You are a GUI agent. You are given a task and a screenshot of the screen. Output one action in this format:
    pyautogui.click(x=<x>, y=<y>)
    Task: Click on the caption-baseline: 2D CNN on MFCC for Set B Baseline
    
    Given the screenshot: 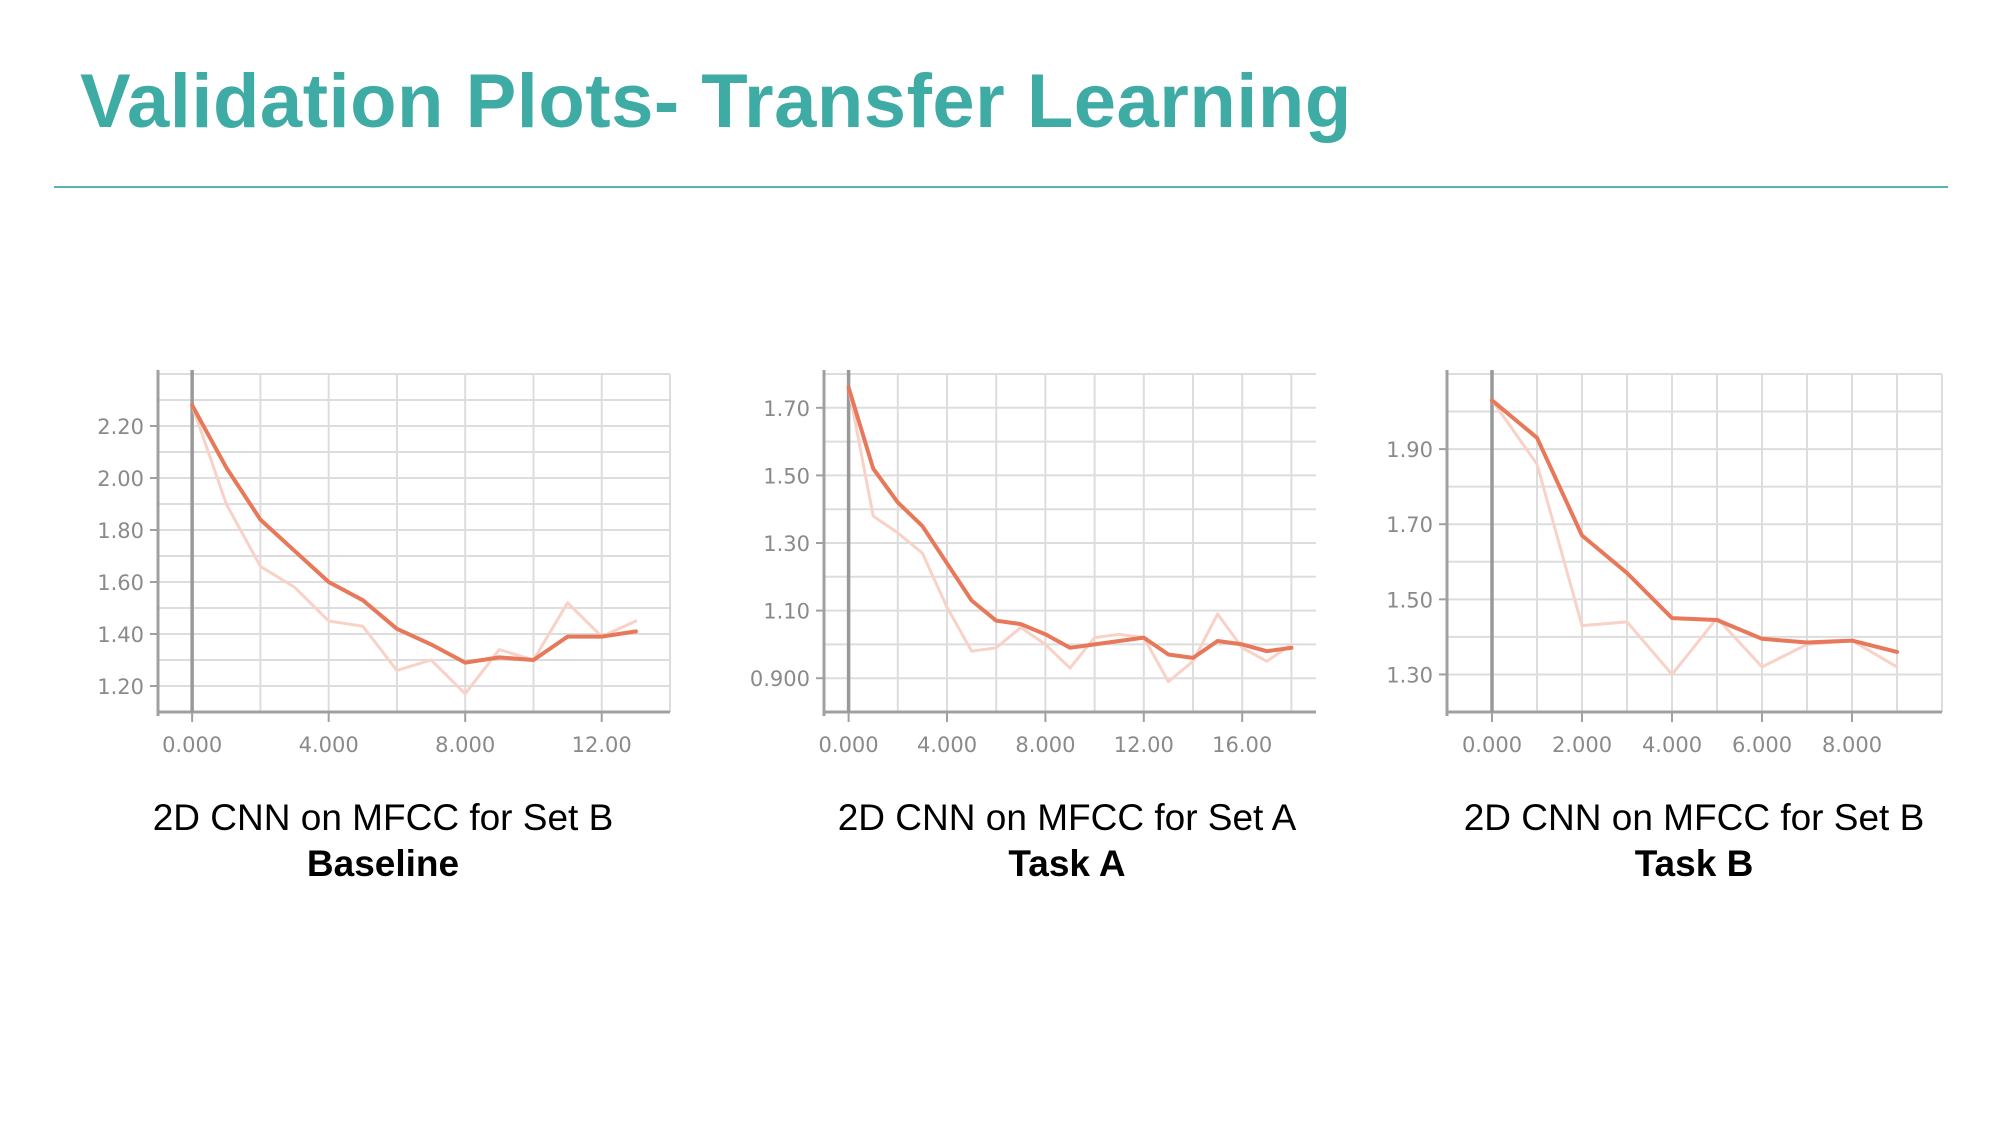 What is the action you would take?
    pyautogui.click(x=383, y=841)
    